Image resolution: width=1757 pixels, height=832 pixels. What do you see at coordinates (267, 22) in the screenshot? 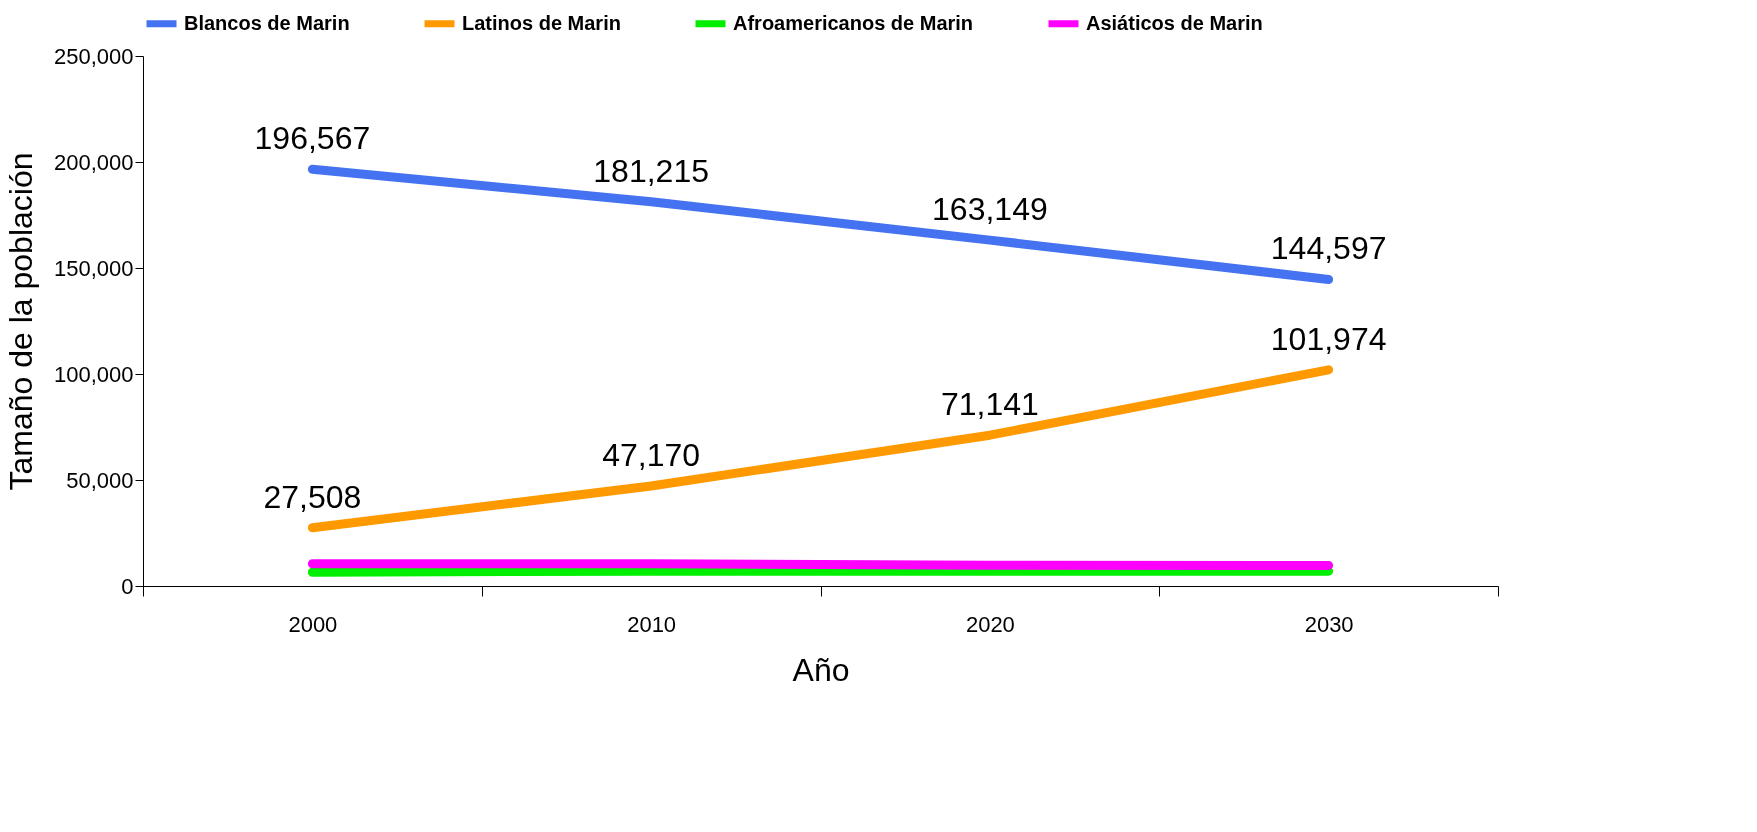
I see `legend-label: Blancos de Marin` at bounding box center [267, 22].